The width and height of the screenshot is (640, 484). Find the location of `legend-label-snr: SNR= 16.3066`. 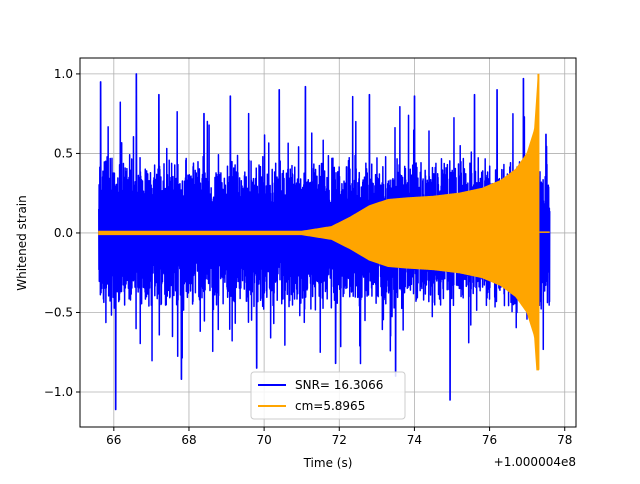

legend-label-snr: SNR= 16.3066 is located at coordinates (339, 385).